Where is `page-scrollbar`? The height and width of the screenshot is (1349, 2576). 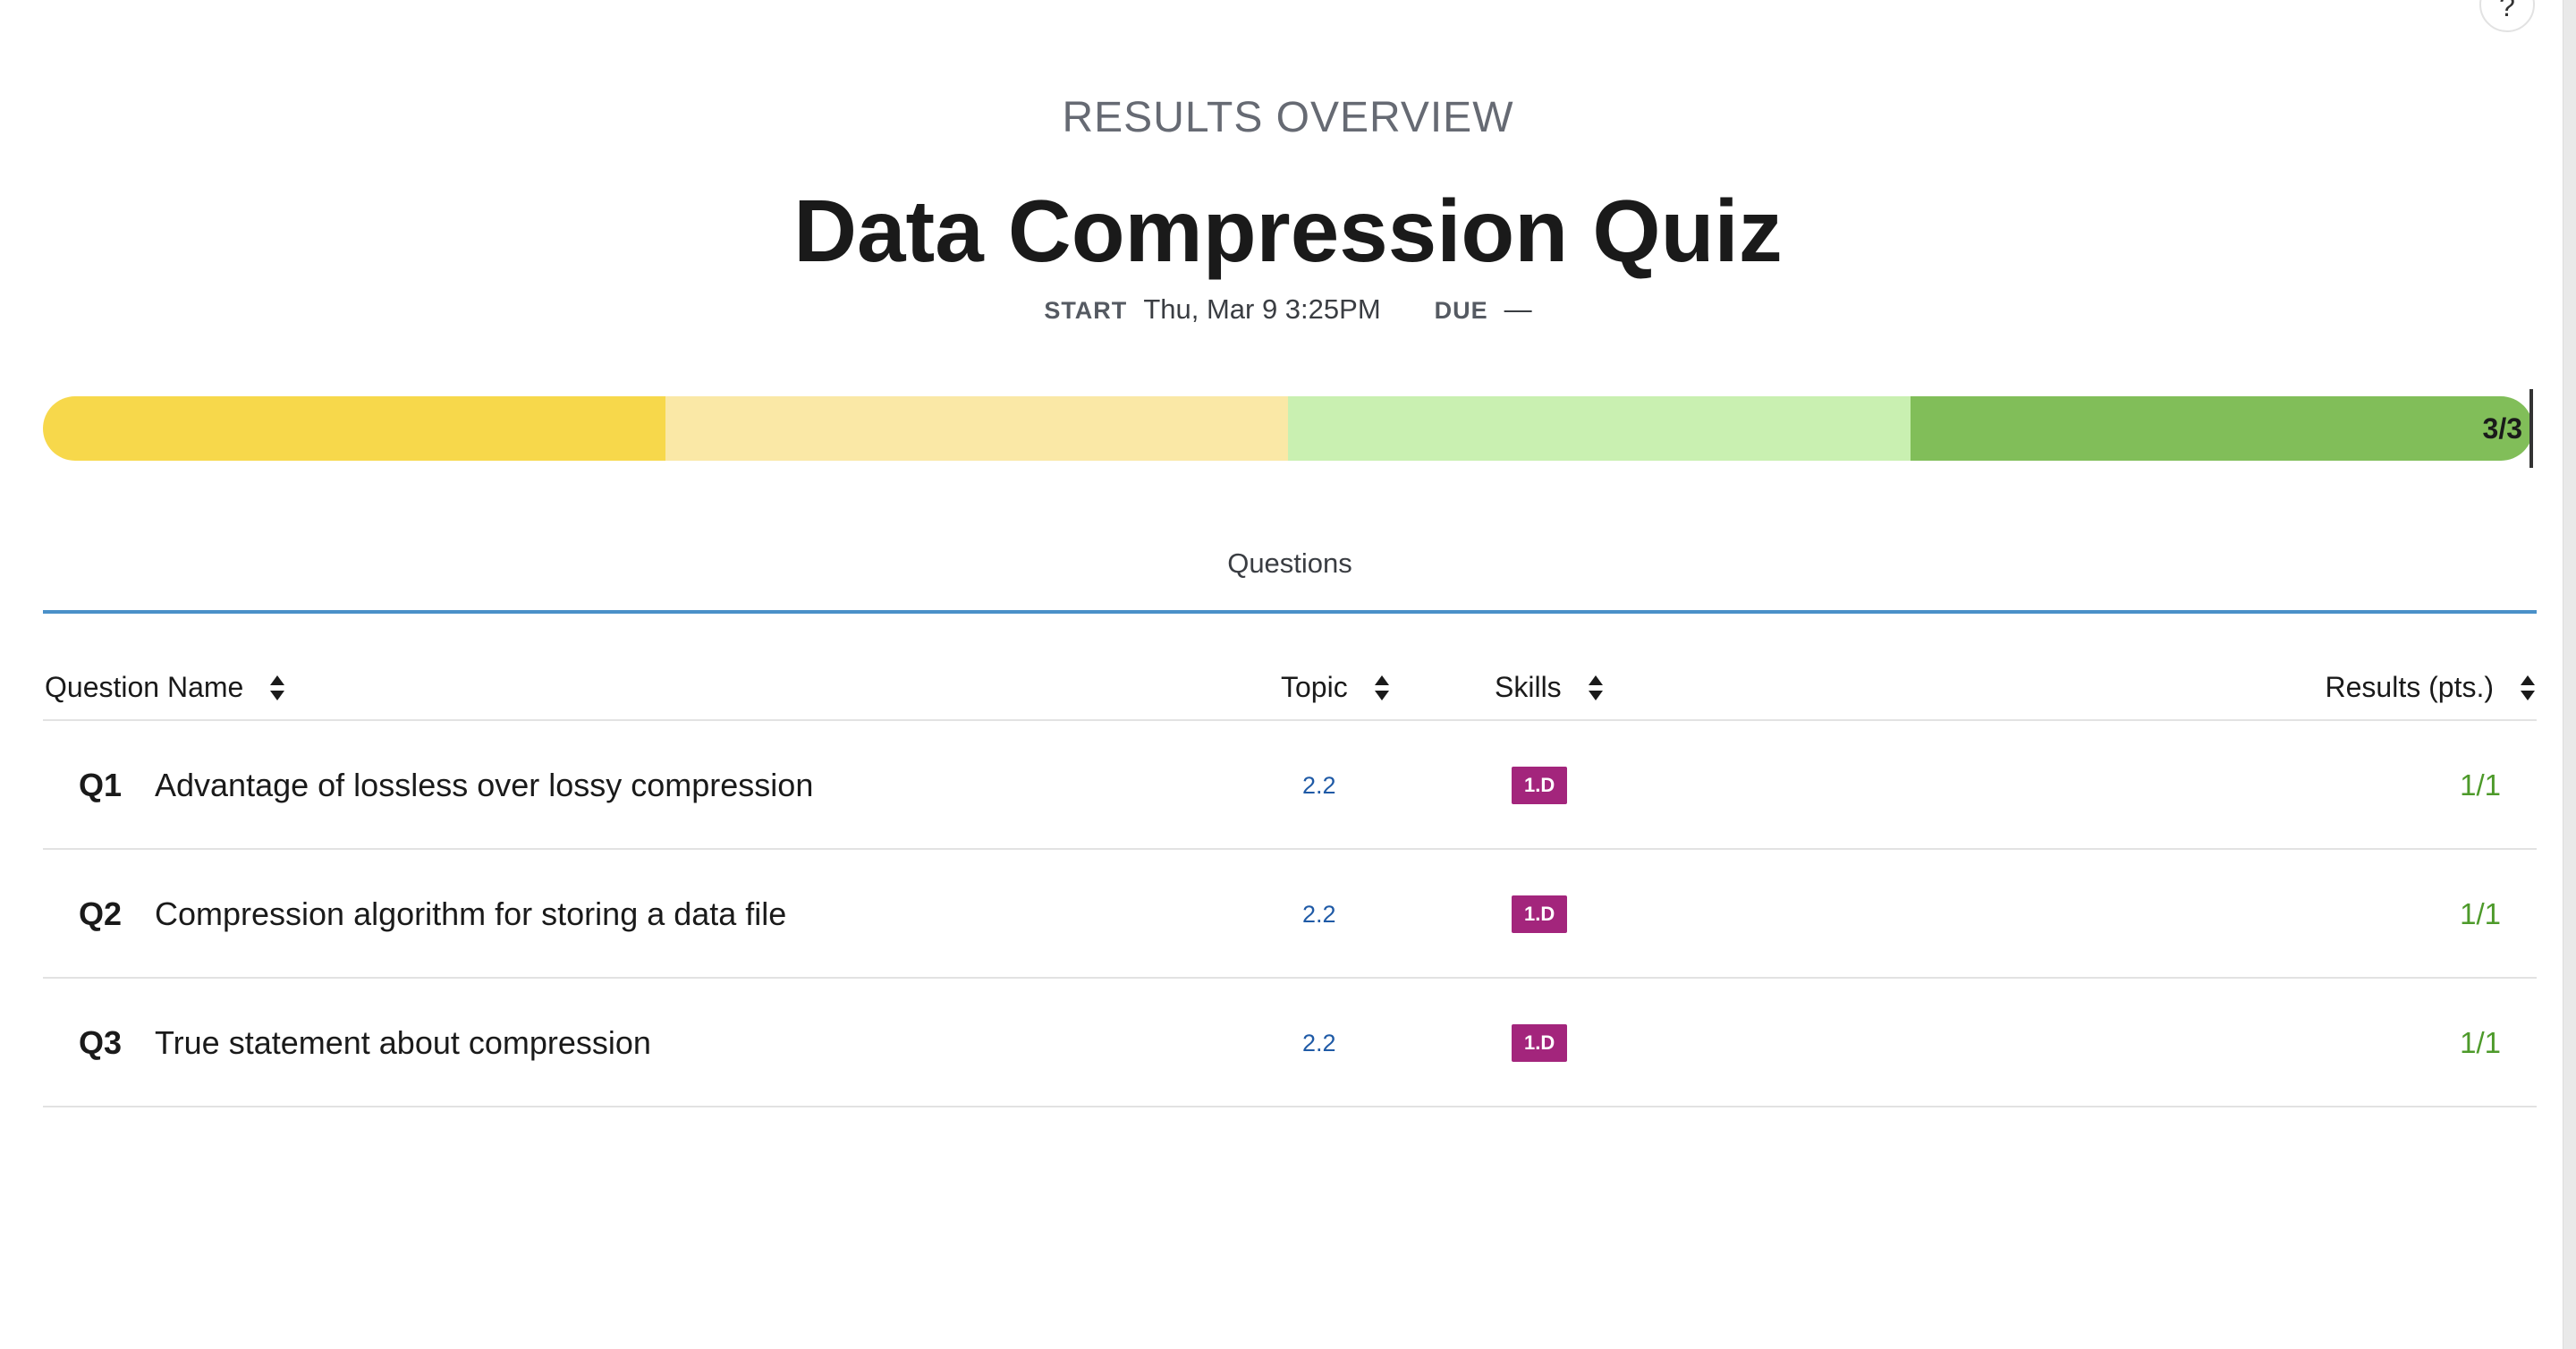 page-scrollbar is located at coordinates (2569, 674).